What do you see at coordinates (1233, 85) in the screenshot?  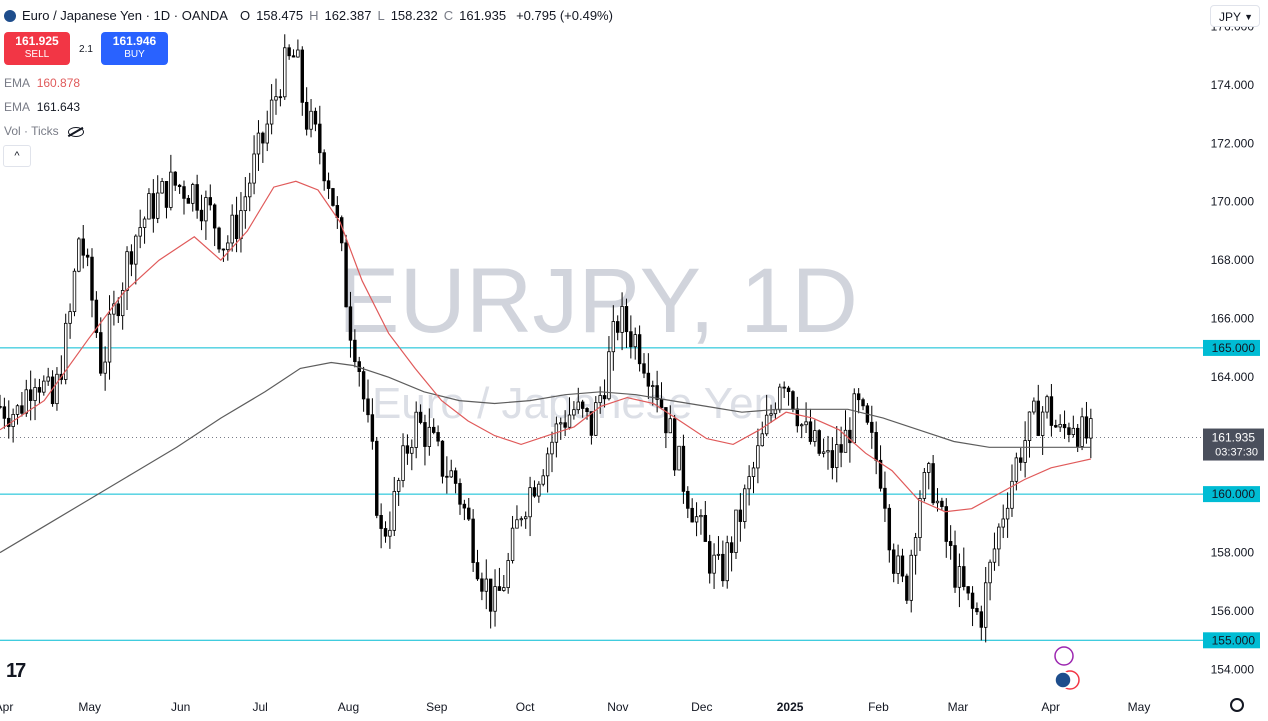 I see `y-tick-label: 174.000` at bounding box center [1233, 85].